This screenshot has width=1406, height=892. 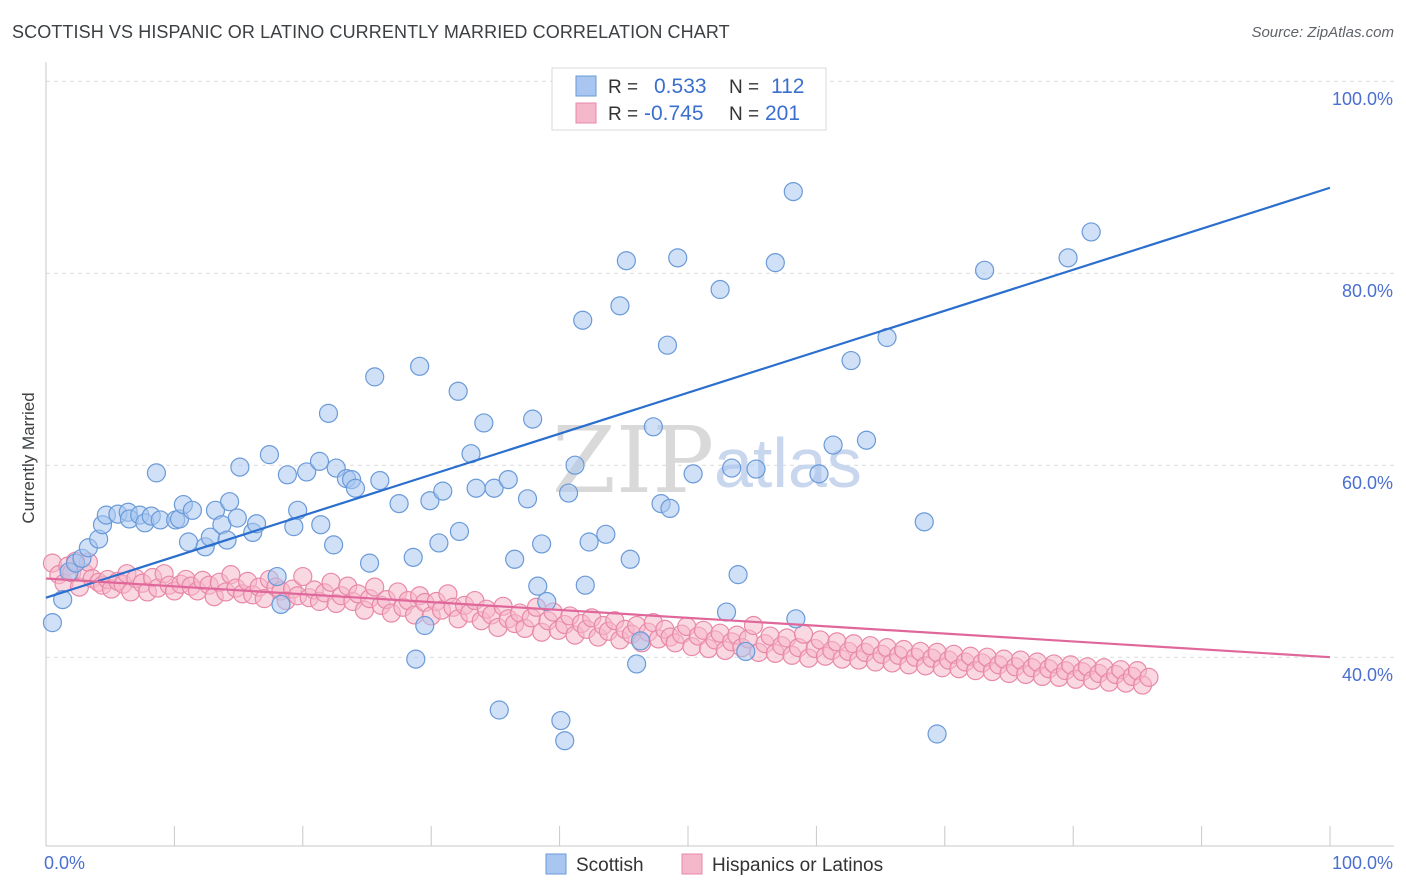 What do you see at coordinates (623, 87) in the screenshot?
I see `scottish-r-label: R =` at bounding box center [623, 87].